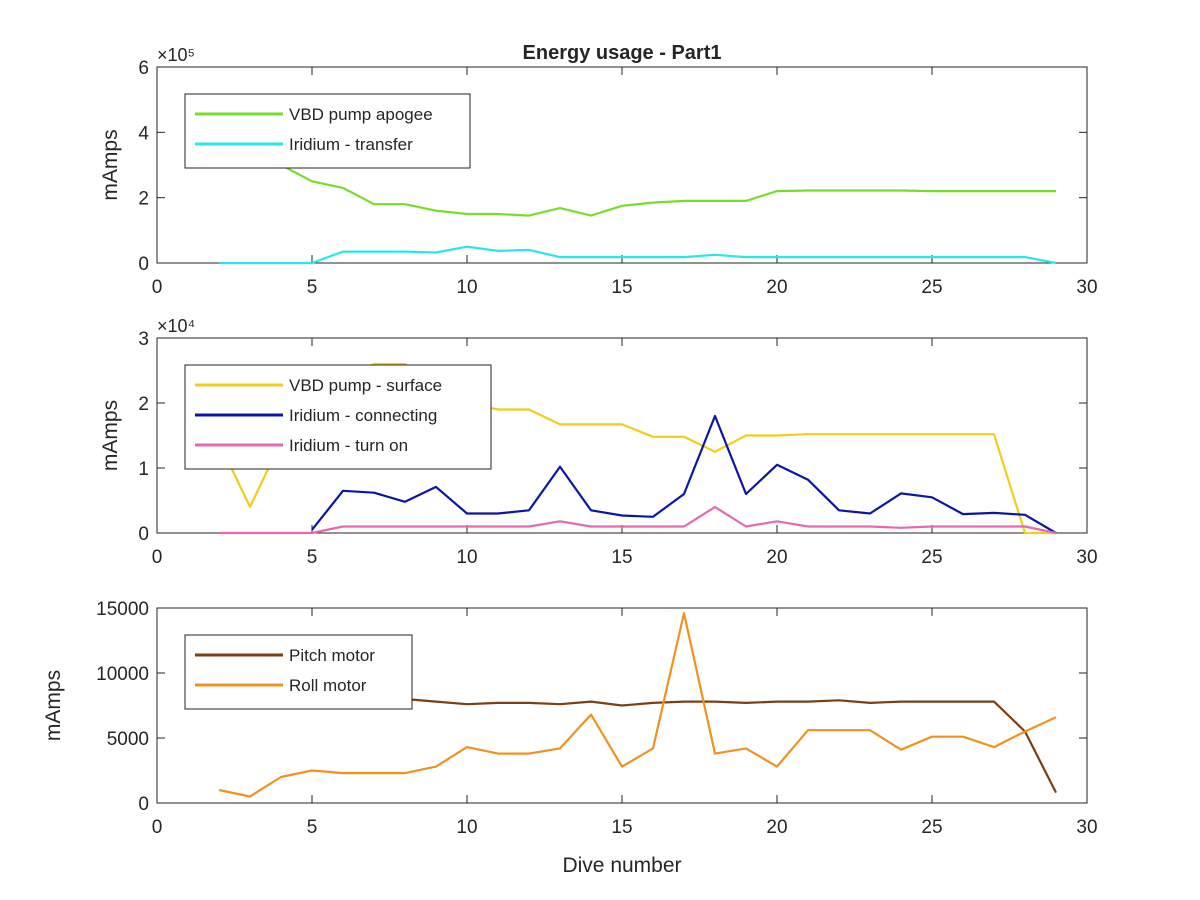 Image resolution: width=1200 pixels, height=900 pixels. Describe the element at coordinates (363, 415) in the screenshot. I see `legend-label: Iridium - connecting` at that location.